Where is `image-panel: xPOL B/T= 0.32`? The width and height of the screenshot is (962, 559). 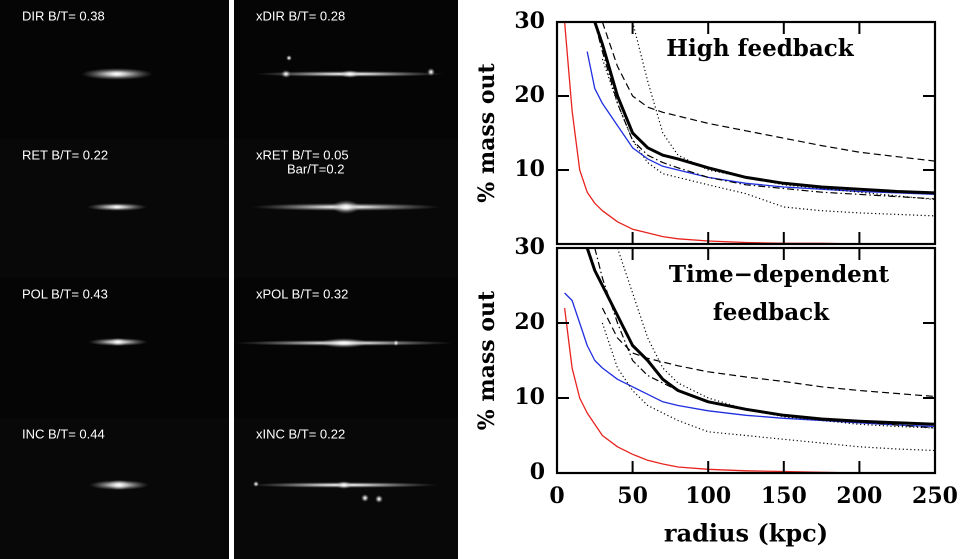 image-panel: xPOL B/T= 0.32 is located at coordinates (346, 348).